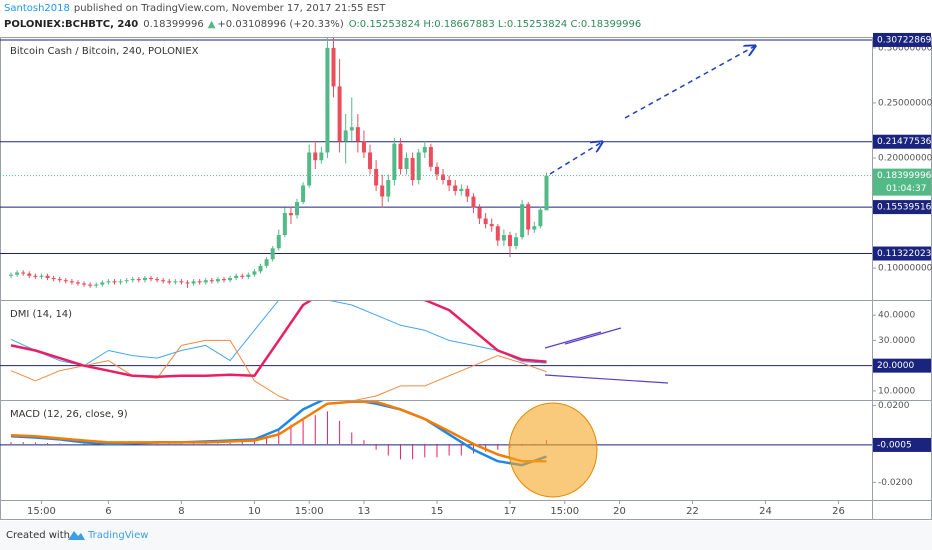 The image size is (932, 550). What do you see at coordinates (904, 176) in the screenshot?
I see `last-price-label: 0.18399996` at bounding box center [904, 176].